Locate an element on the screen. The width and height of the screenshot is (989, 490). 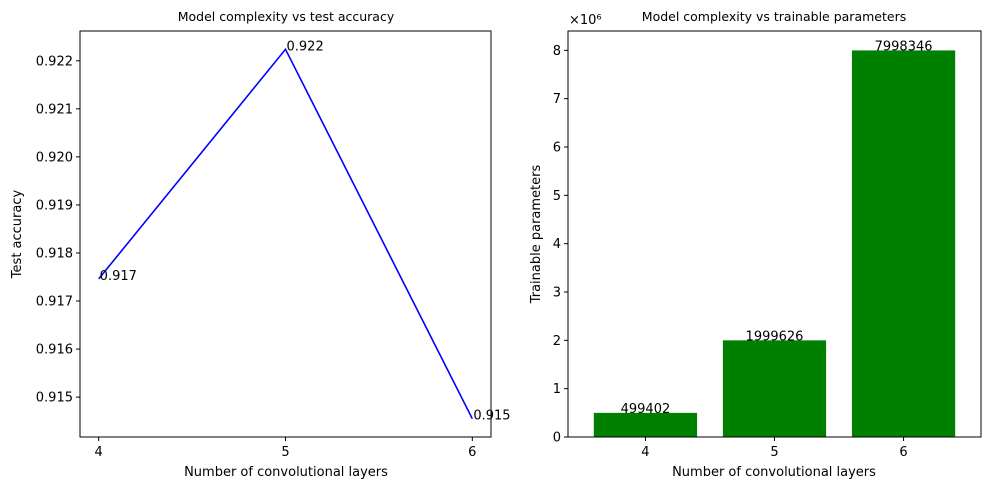
parameters-y-tick-label: 8 is located at coordinates (557, 51).